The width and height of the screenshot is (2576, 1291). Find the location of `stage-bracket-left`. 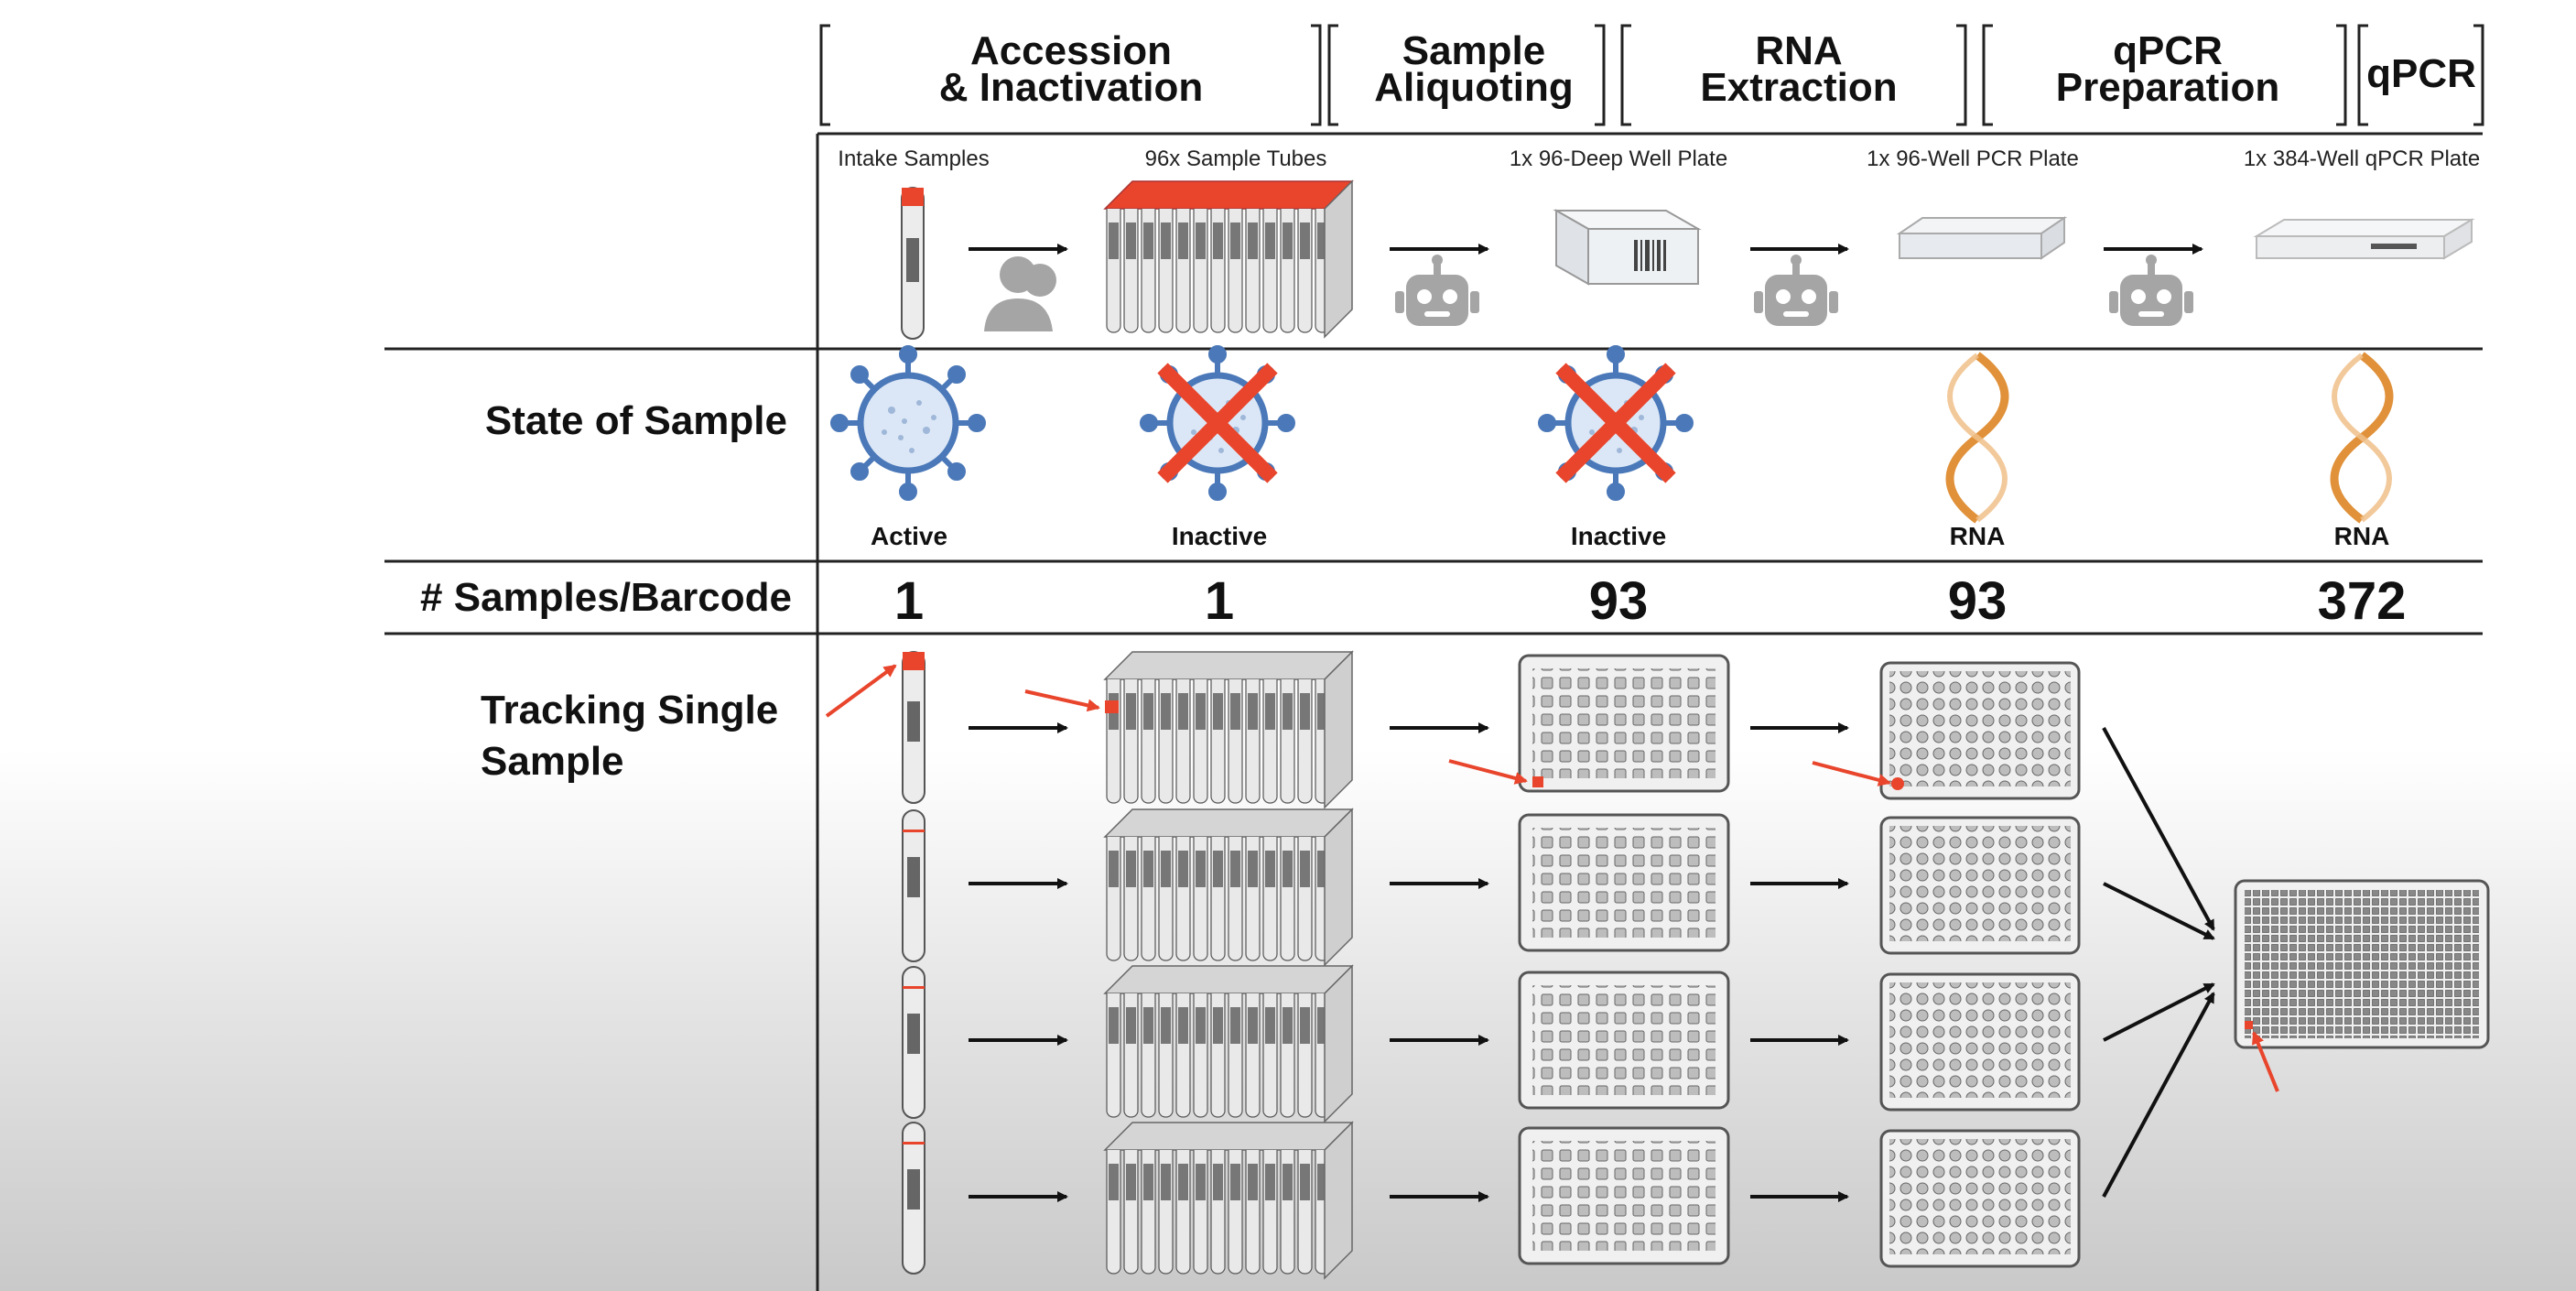

stage-bracket-left is located at coordinates (825, 75).